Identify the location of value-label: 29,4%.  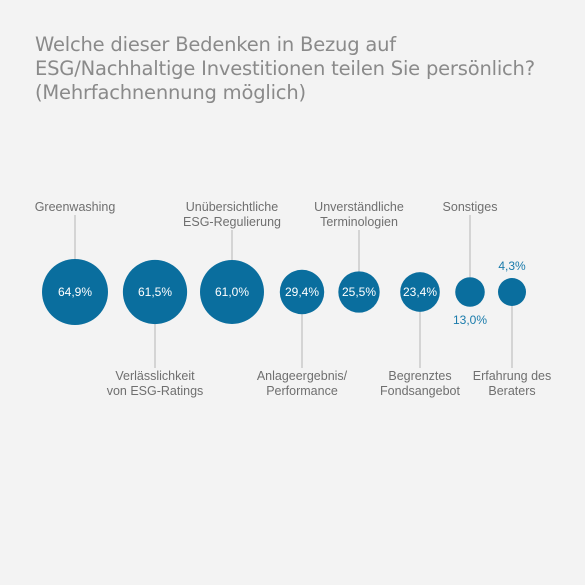
(302, 292).